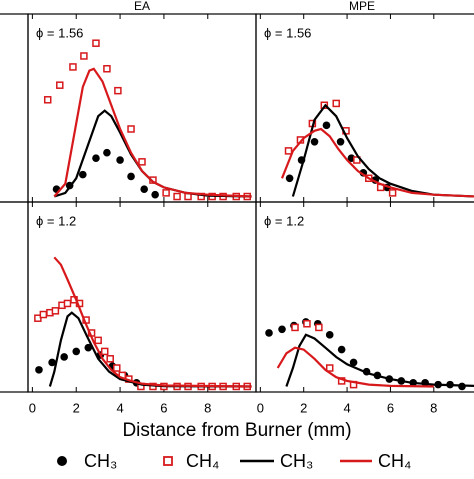 The width and height of the screenshot is (474, 479). Describe the element at coordinates (362, 6) in the screenshot. I see `panel-title: MPE` at that location.